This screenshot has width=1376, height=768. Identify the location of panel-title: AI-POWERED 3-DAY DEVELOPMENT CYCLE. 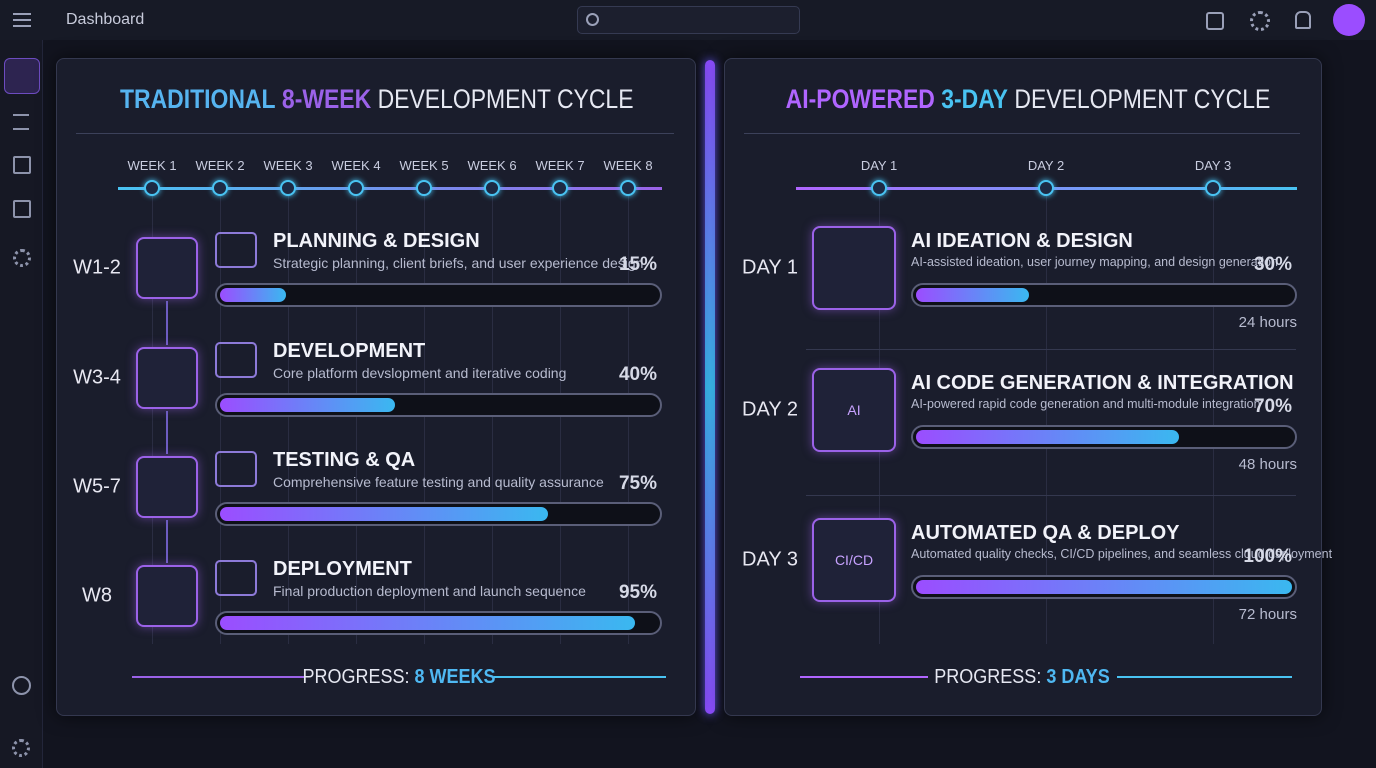
(1028, 99).